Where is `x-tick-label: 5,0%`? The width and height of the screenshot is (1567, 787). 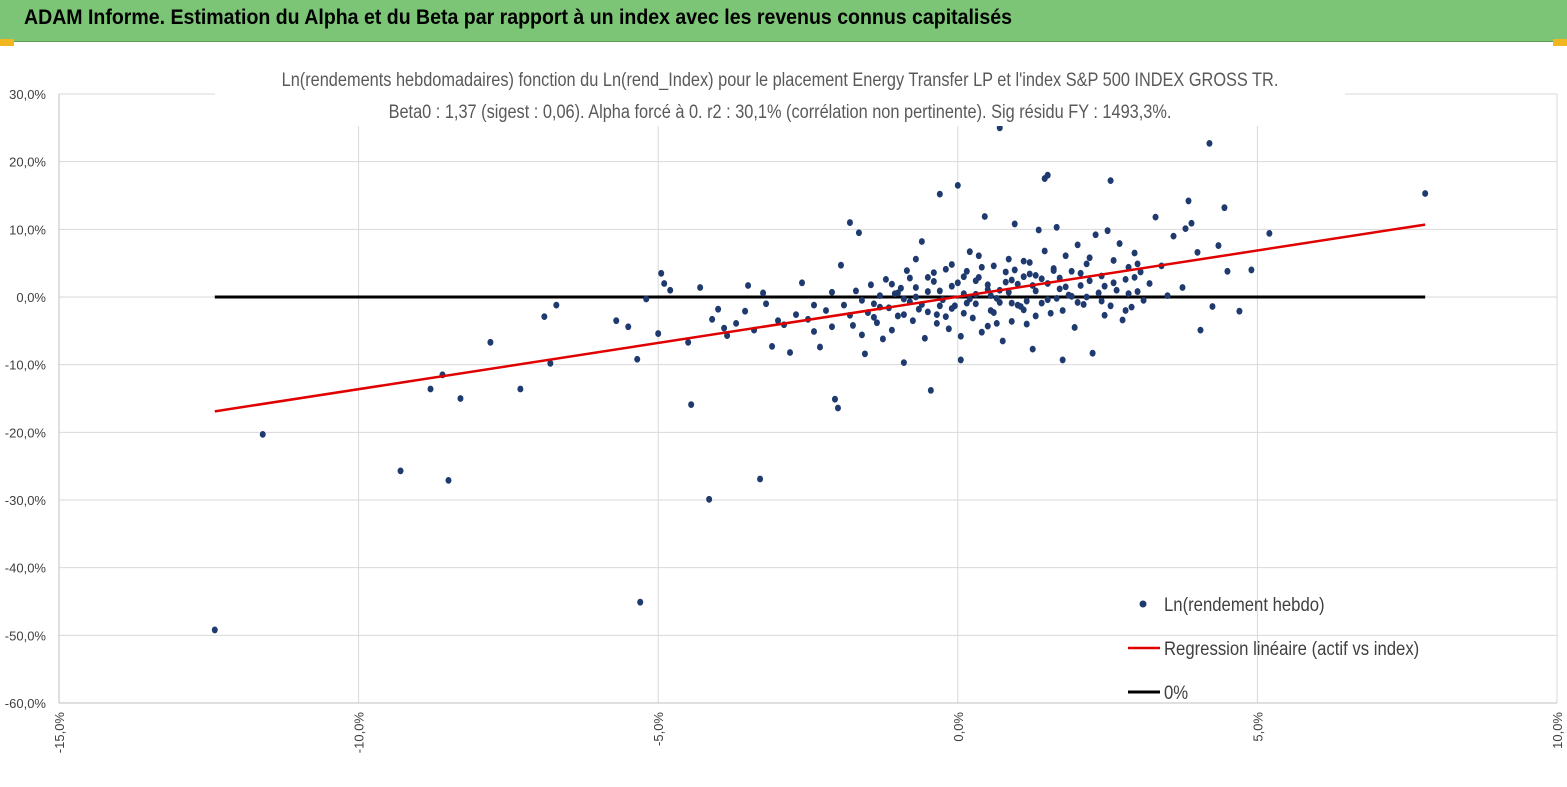 x-tick-label: 5,0% is located at coordinates (1257, 727).